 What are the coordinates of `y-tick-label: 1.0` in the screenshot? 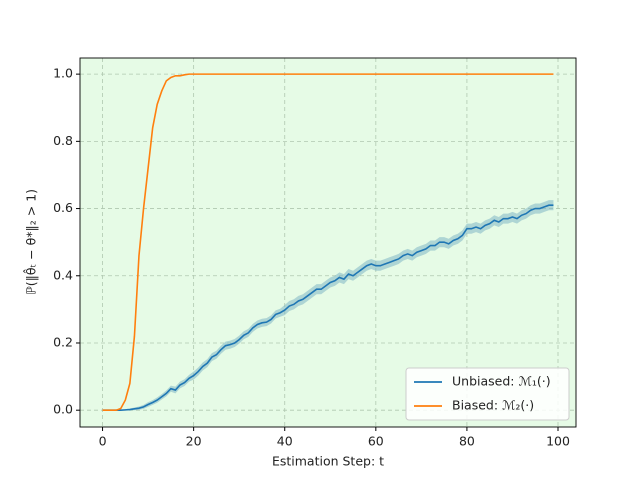 It's located at (63, 73).